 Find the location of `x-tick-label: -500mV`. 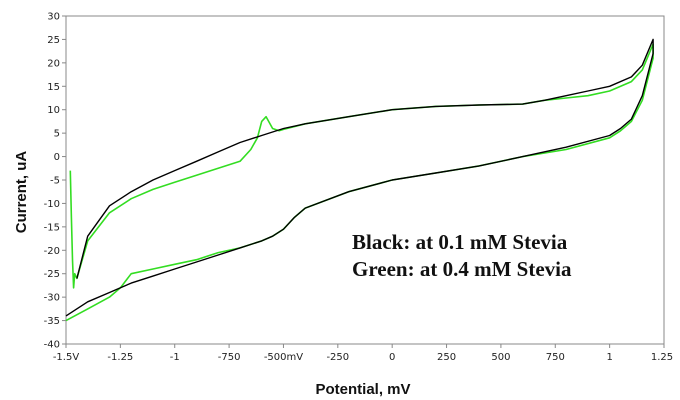

x-tick-label: -500mV is located at coordinates (283, 357).